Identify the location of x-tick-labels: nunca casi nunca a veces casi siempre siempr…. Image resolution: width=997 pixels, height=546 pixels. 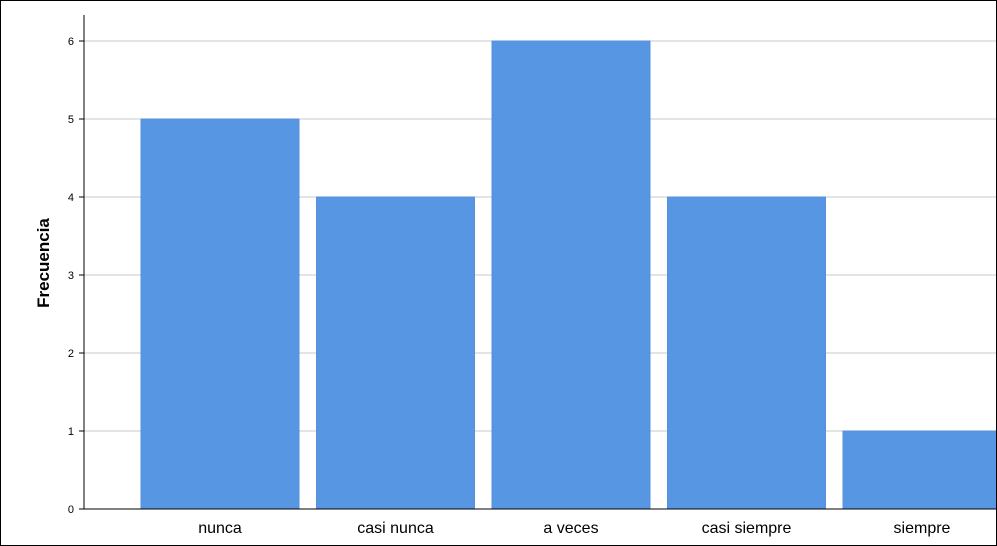
(574, 528).